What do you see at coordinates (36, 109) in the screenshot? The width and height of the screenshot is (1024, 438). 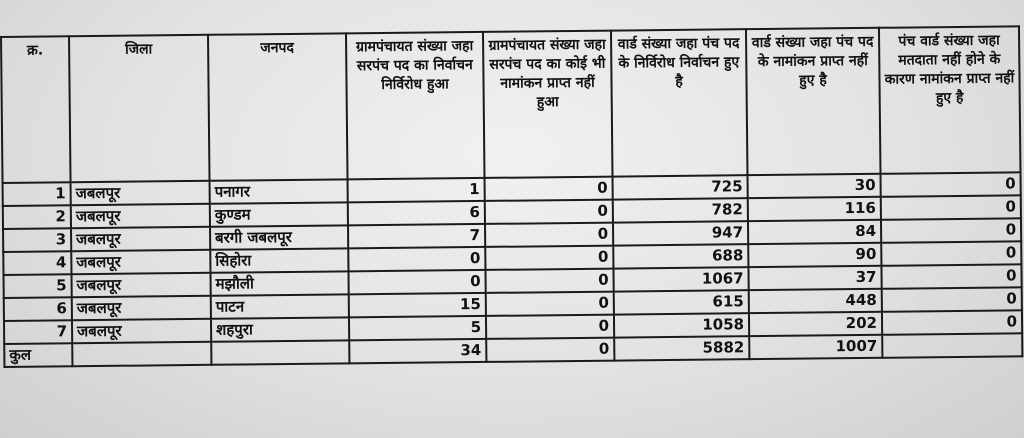 I see `header-serial: क्र.` at bounding box center [36, 109].